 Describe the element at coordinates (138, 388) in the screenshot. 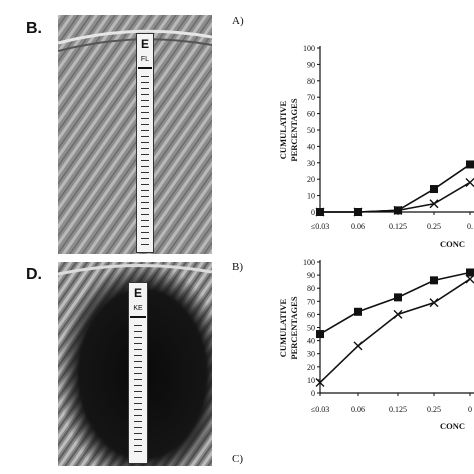

I see `strip-scale-d` at that location.